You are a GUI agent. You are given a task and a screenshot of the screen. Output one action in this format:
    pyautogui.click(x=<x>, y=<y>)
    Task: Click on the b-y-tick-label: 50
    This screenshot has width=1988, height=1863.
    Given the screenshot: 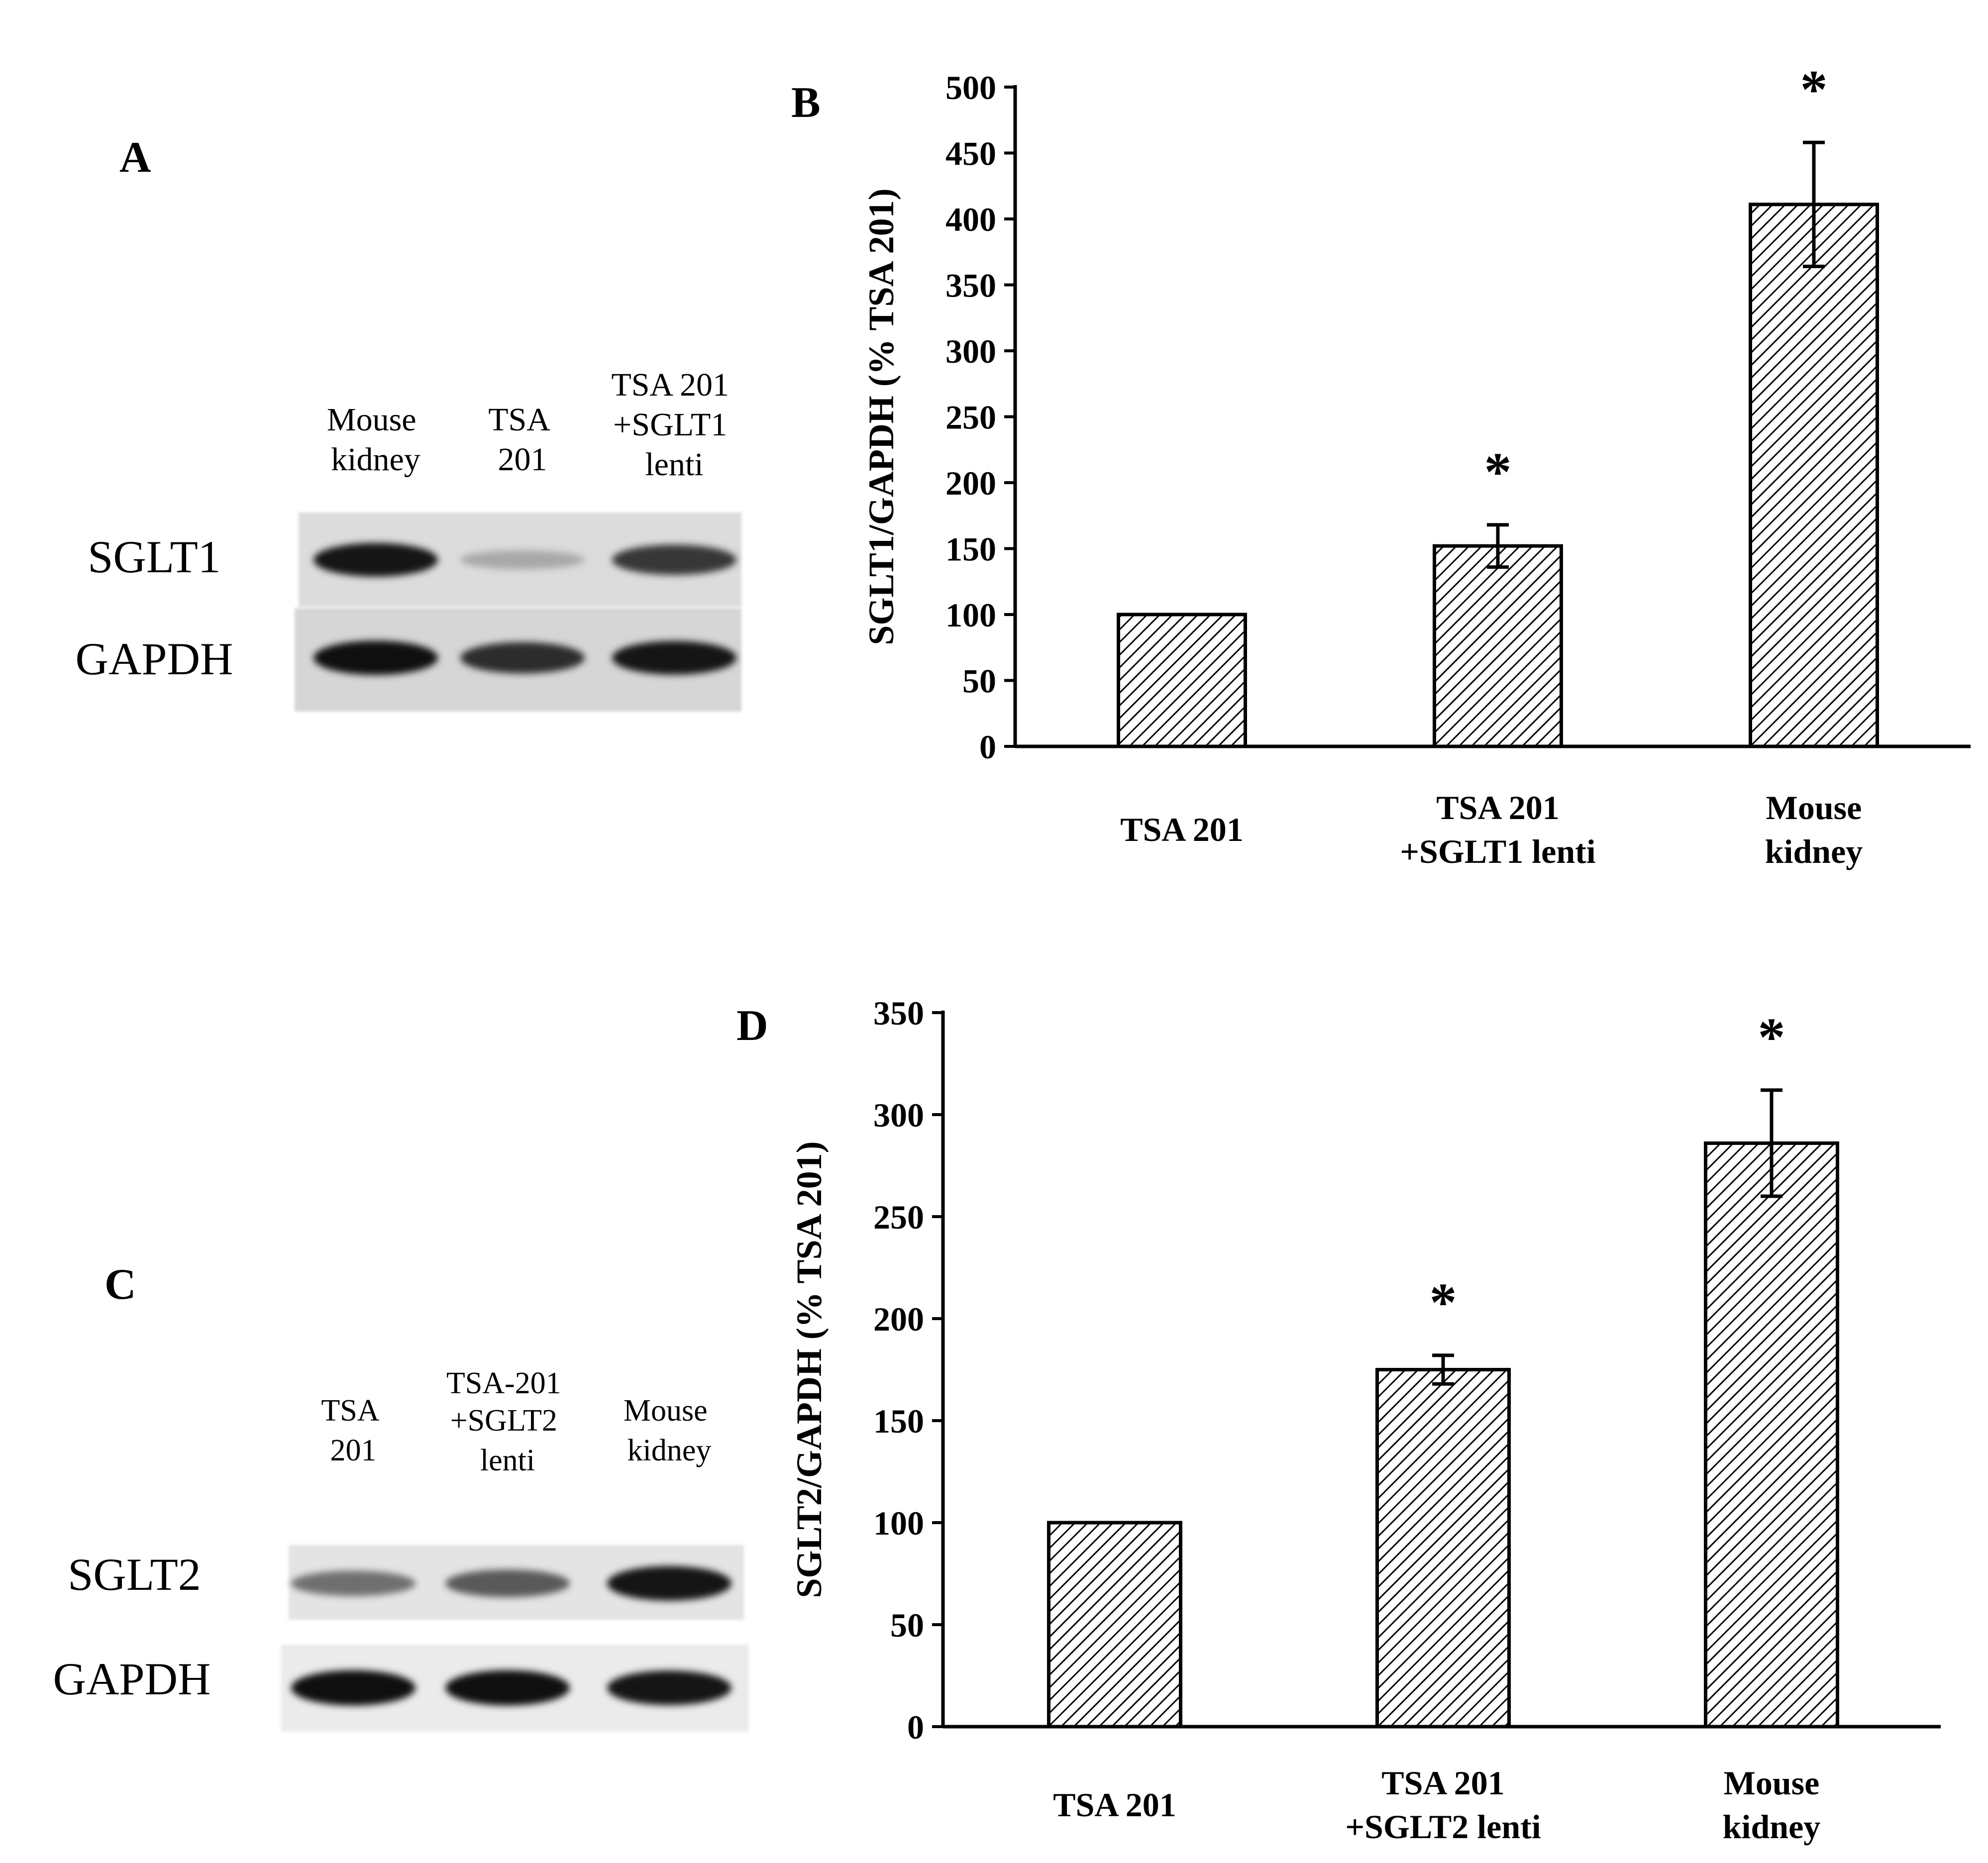 What is the action you would take?
    pyautogui.click(x=979, y=681)
    